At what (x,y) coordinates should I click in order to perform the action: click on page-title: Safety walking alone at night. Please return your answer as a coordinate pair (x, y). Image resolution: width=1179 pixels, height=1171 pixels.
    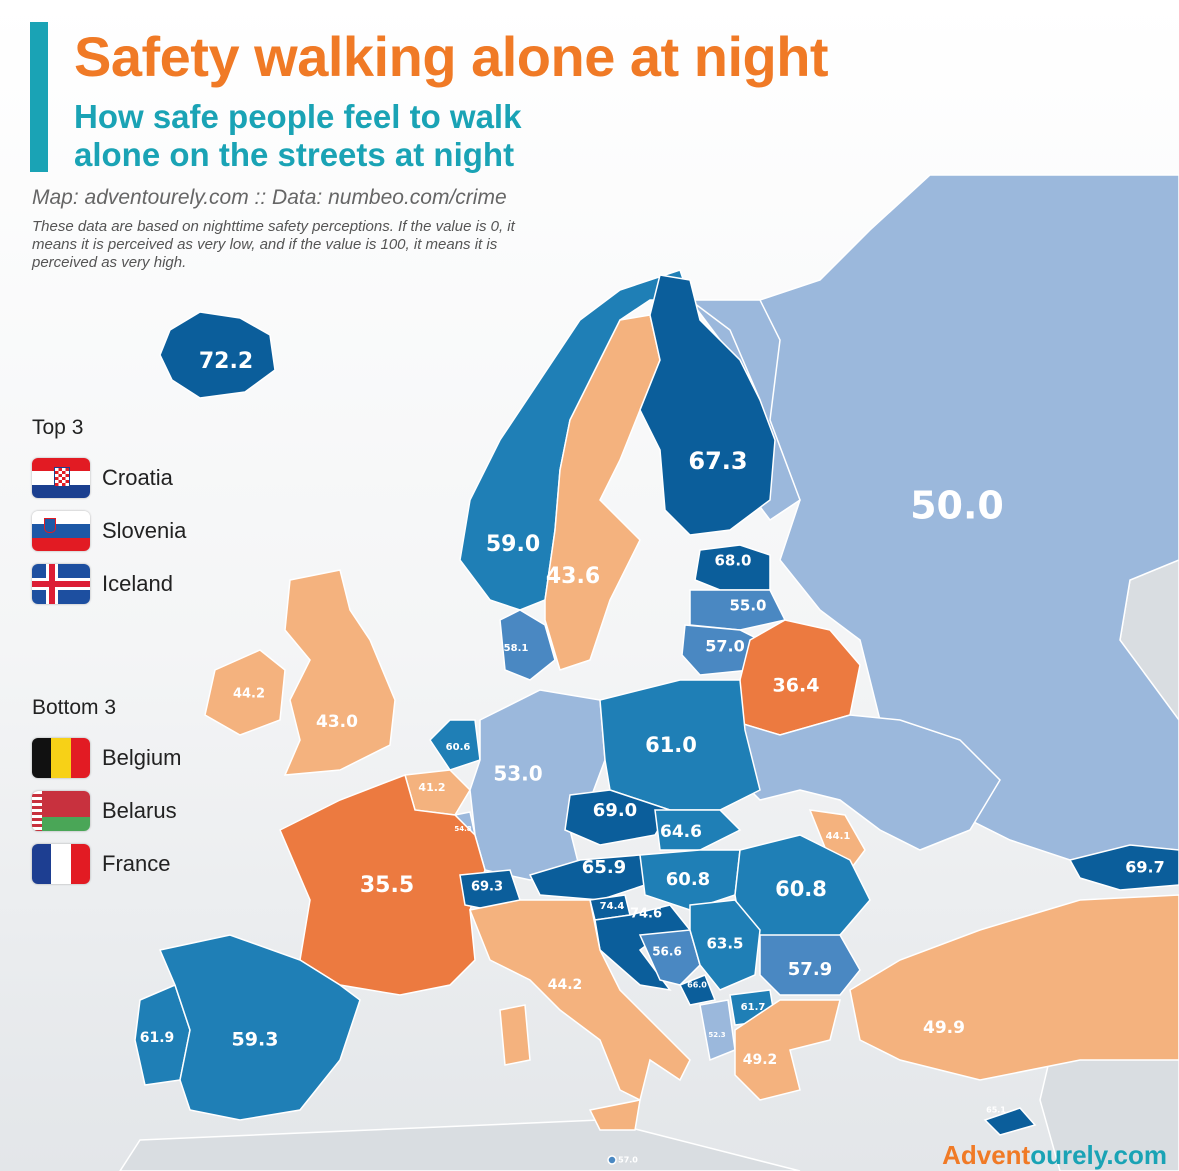
    Looking at the image, I should click on (451, 56).